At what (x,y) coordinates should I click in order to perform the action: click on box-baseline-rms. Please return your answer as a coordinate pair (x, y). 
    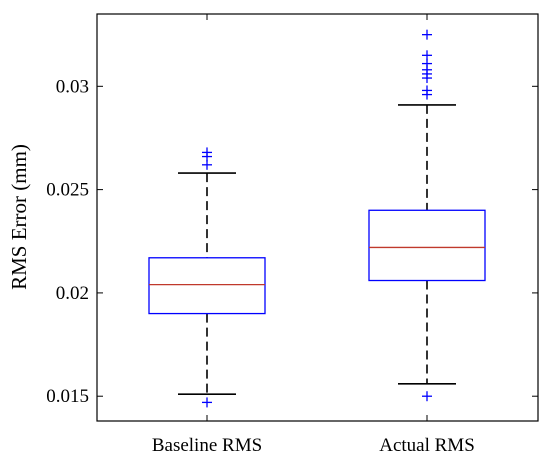
    Looking at the image, I should click on (207, 277).